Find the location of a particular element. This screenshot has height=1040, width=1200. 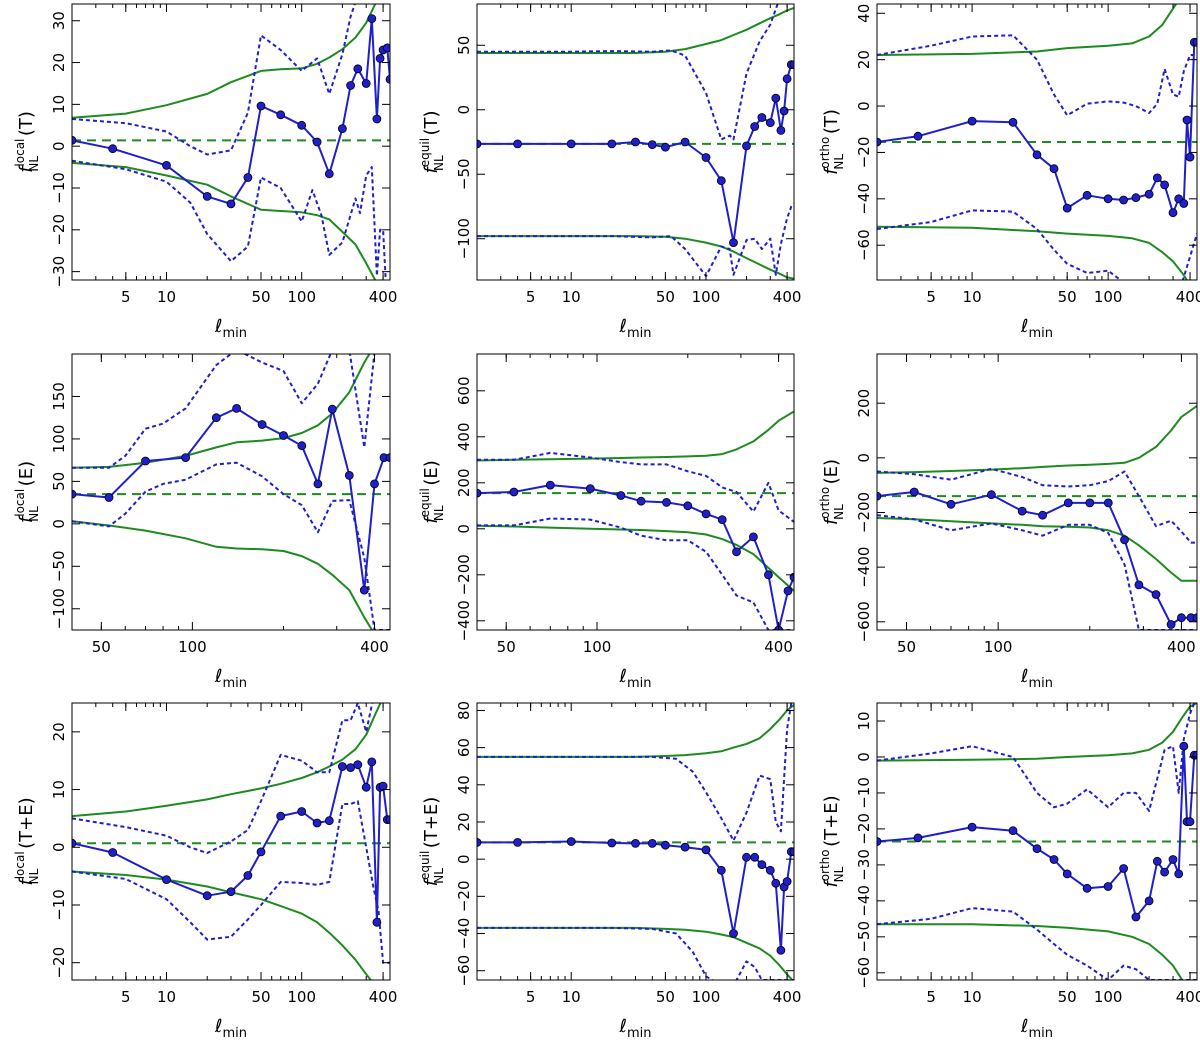

y-tick-label: 200 is located at coordinates (464, 482).